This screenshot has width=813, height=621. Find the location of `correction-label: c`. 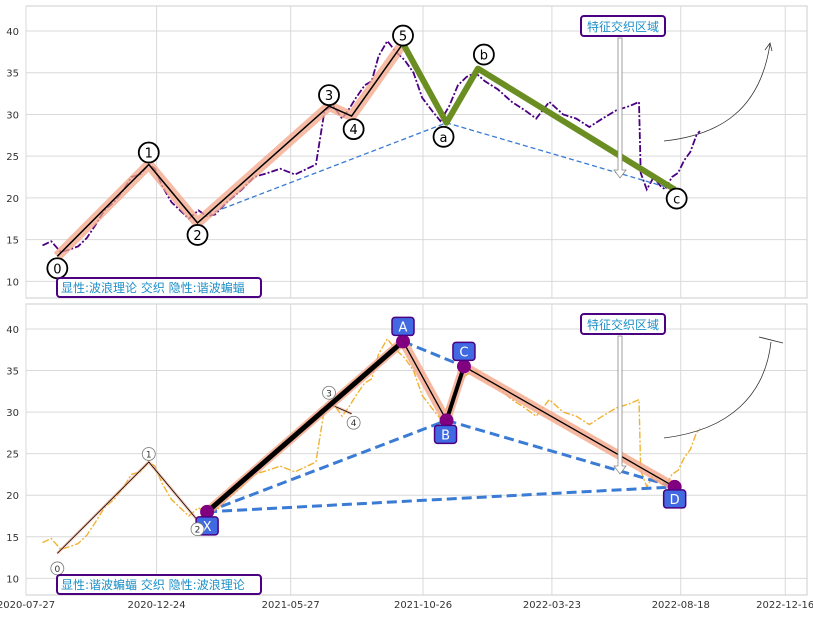

correction-label: c is located at coordinates (676, 200).